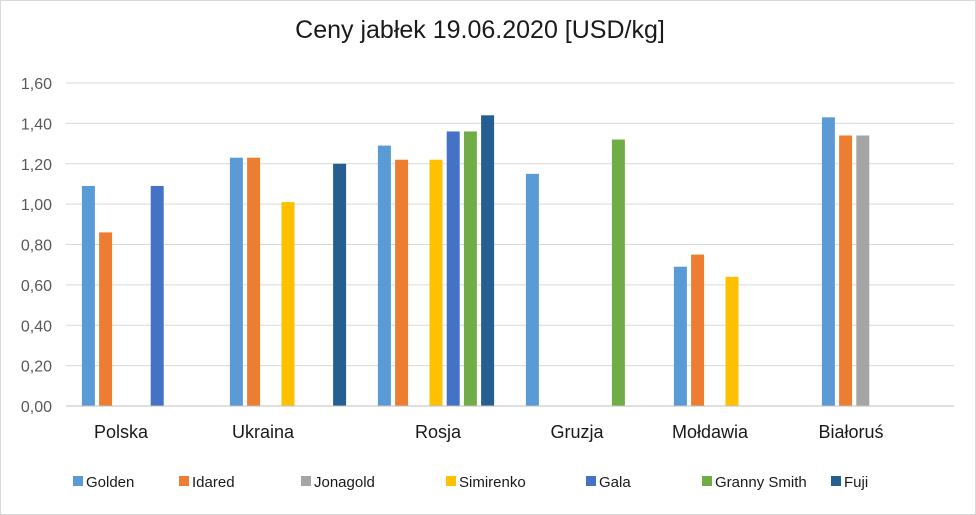 This screenshot has width=976, height=515. I want to click on y-tick-label: 0,80, so click(36, 246).